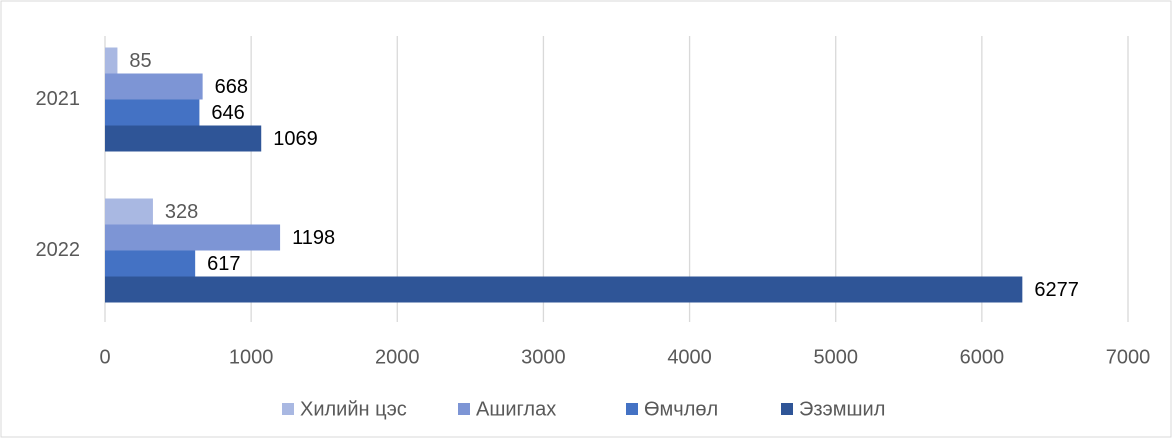 This screenshot has width=1173, height=439. I want to click on legend-label: Ашиглах, so click(516, 409).